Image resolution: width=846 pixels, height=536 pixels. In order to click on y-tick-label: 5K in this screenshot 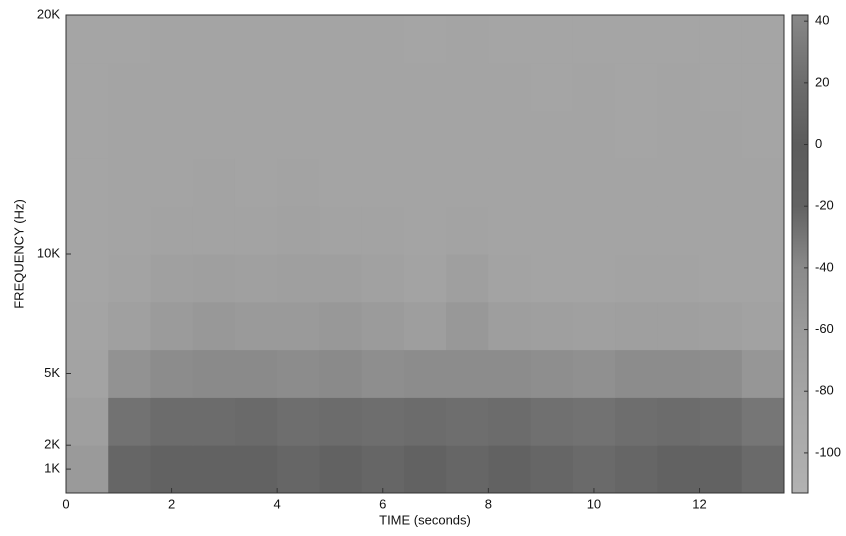, I will do `click(52, 372)`.